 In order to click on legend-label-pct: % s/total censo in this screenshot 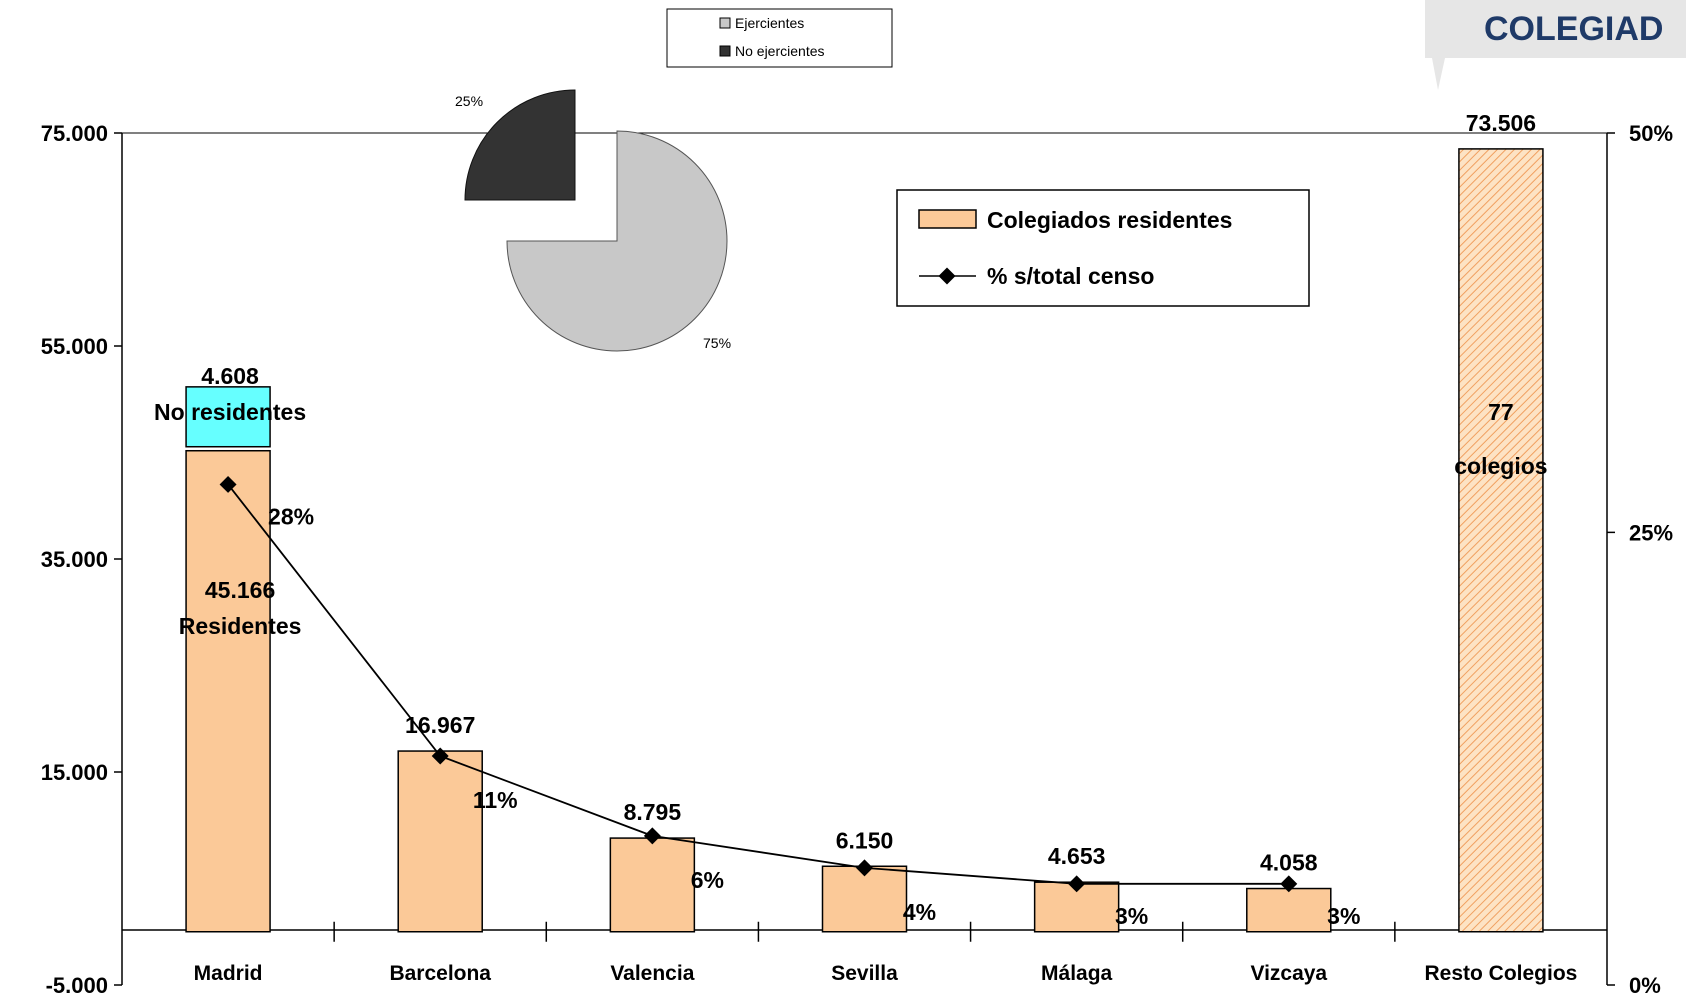, I will do `click(1070, 276)`.